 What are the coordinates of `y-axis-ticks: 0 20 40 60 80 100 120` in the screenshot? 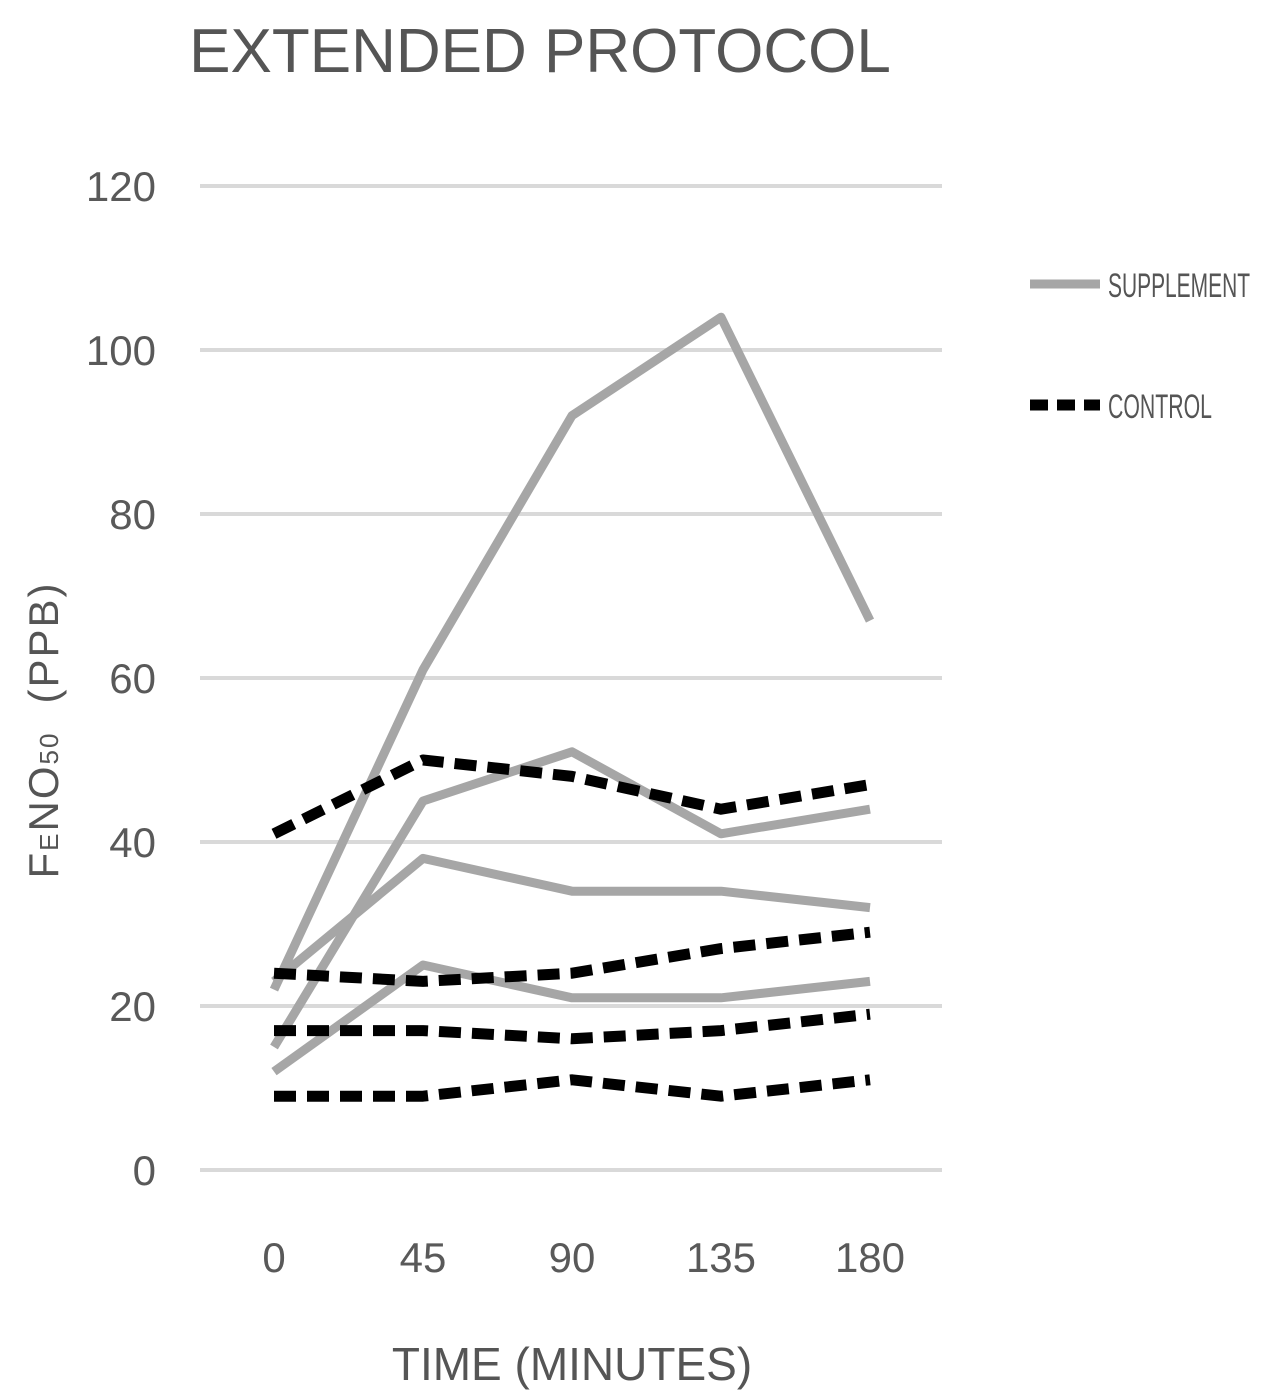 It's located at (121, 678).